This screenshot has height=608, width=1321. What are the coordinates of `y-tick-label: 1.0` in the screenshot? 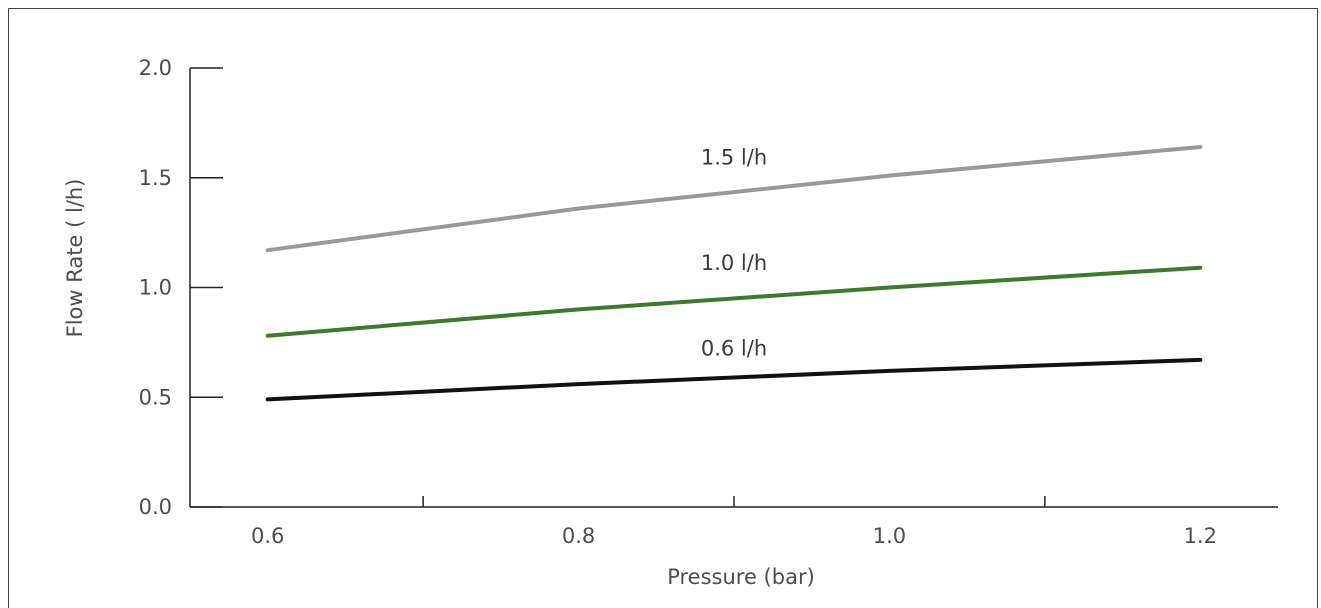 It's located at (155, 288).